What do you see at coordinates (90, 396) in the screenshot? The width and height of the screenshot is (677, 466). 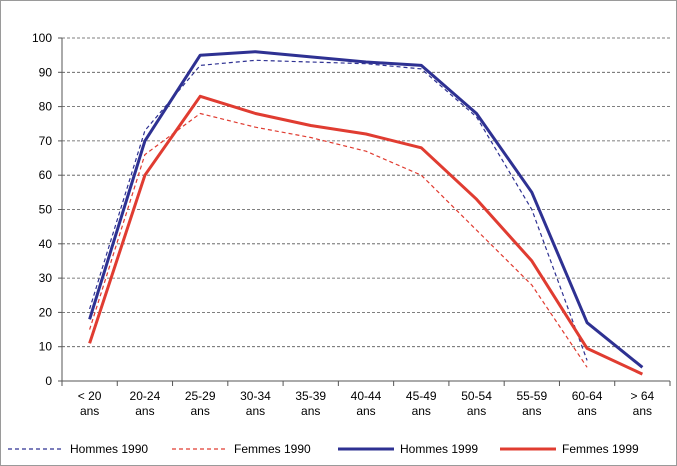 I see `x-tick-label: < 20` at bounding box center [90, 396].